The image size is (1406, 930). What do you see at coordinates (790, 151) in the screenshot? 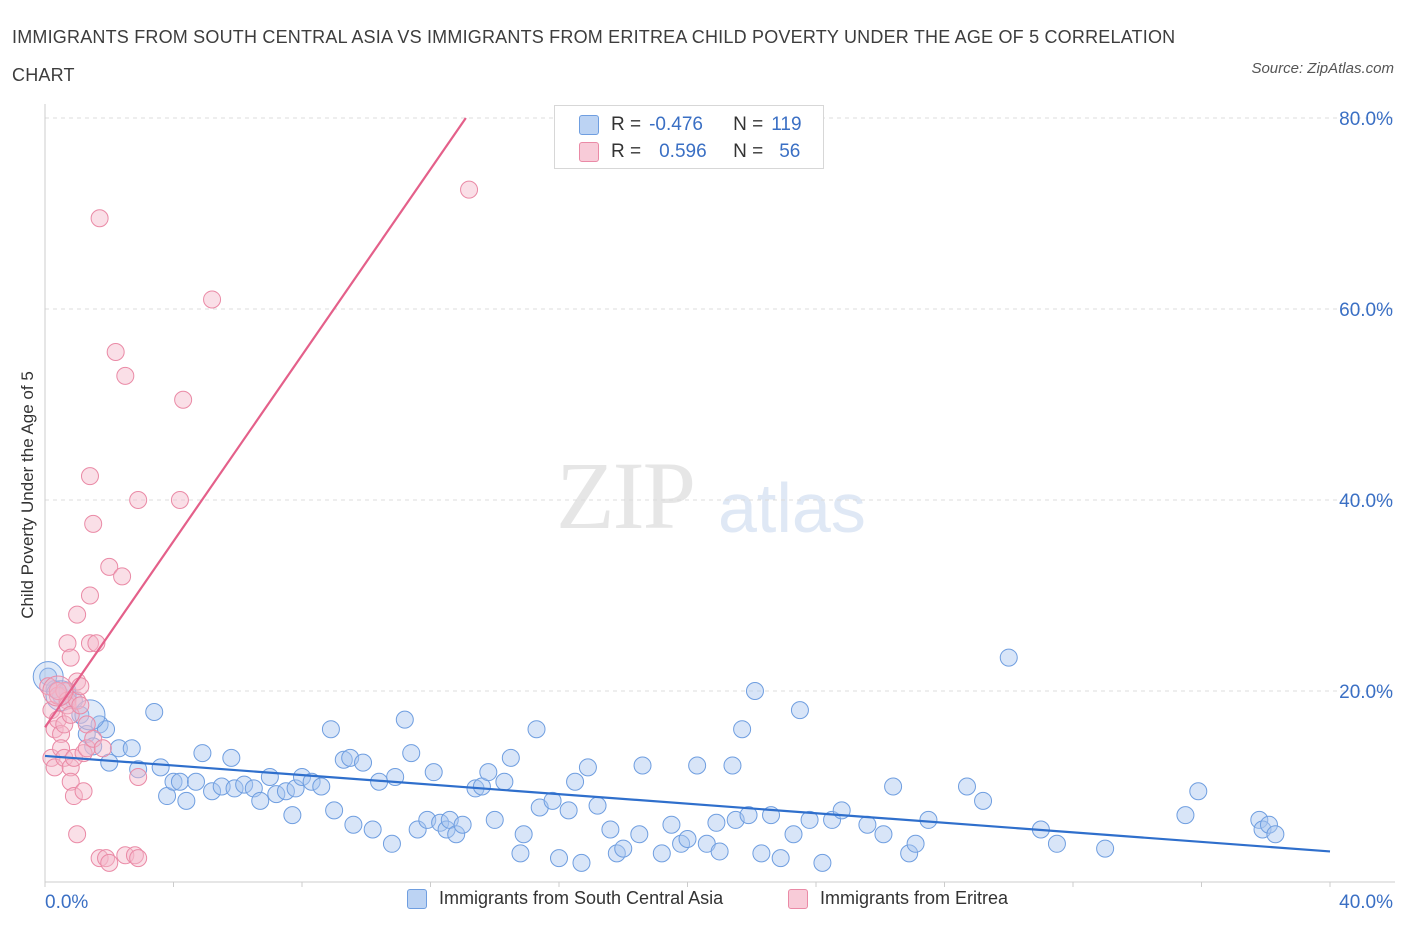
I see `n-value: 56` at bounding box center [790, 151].